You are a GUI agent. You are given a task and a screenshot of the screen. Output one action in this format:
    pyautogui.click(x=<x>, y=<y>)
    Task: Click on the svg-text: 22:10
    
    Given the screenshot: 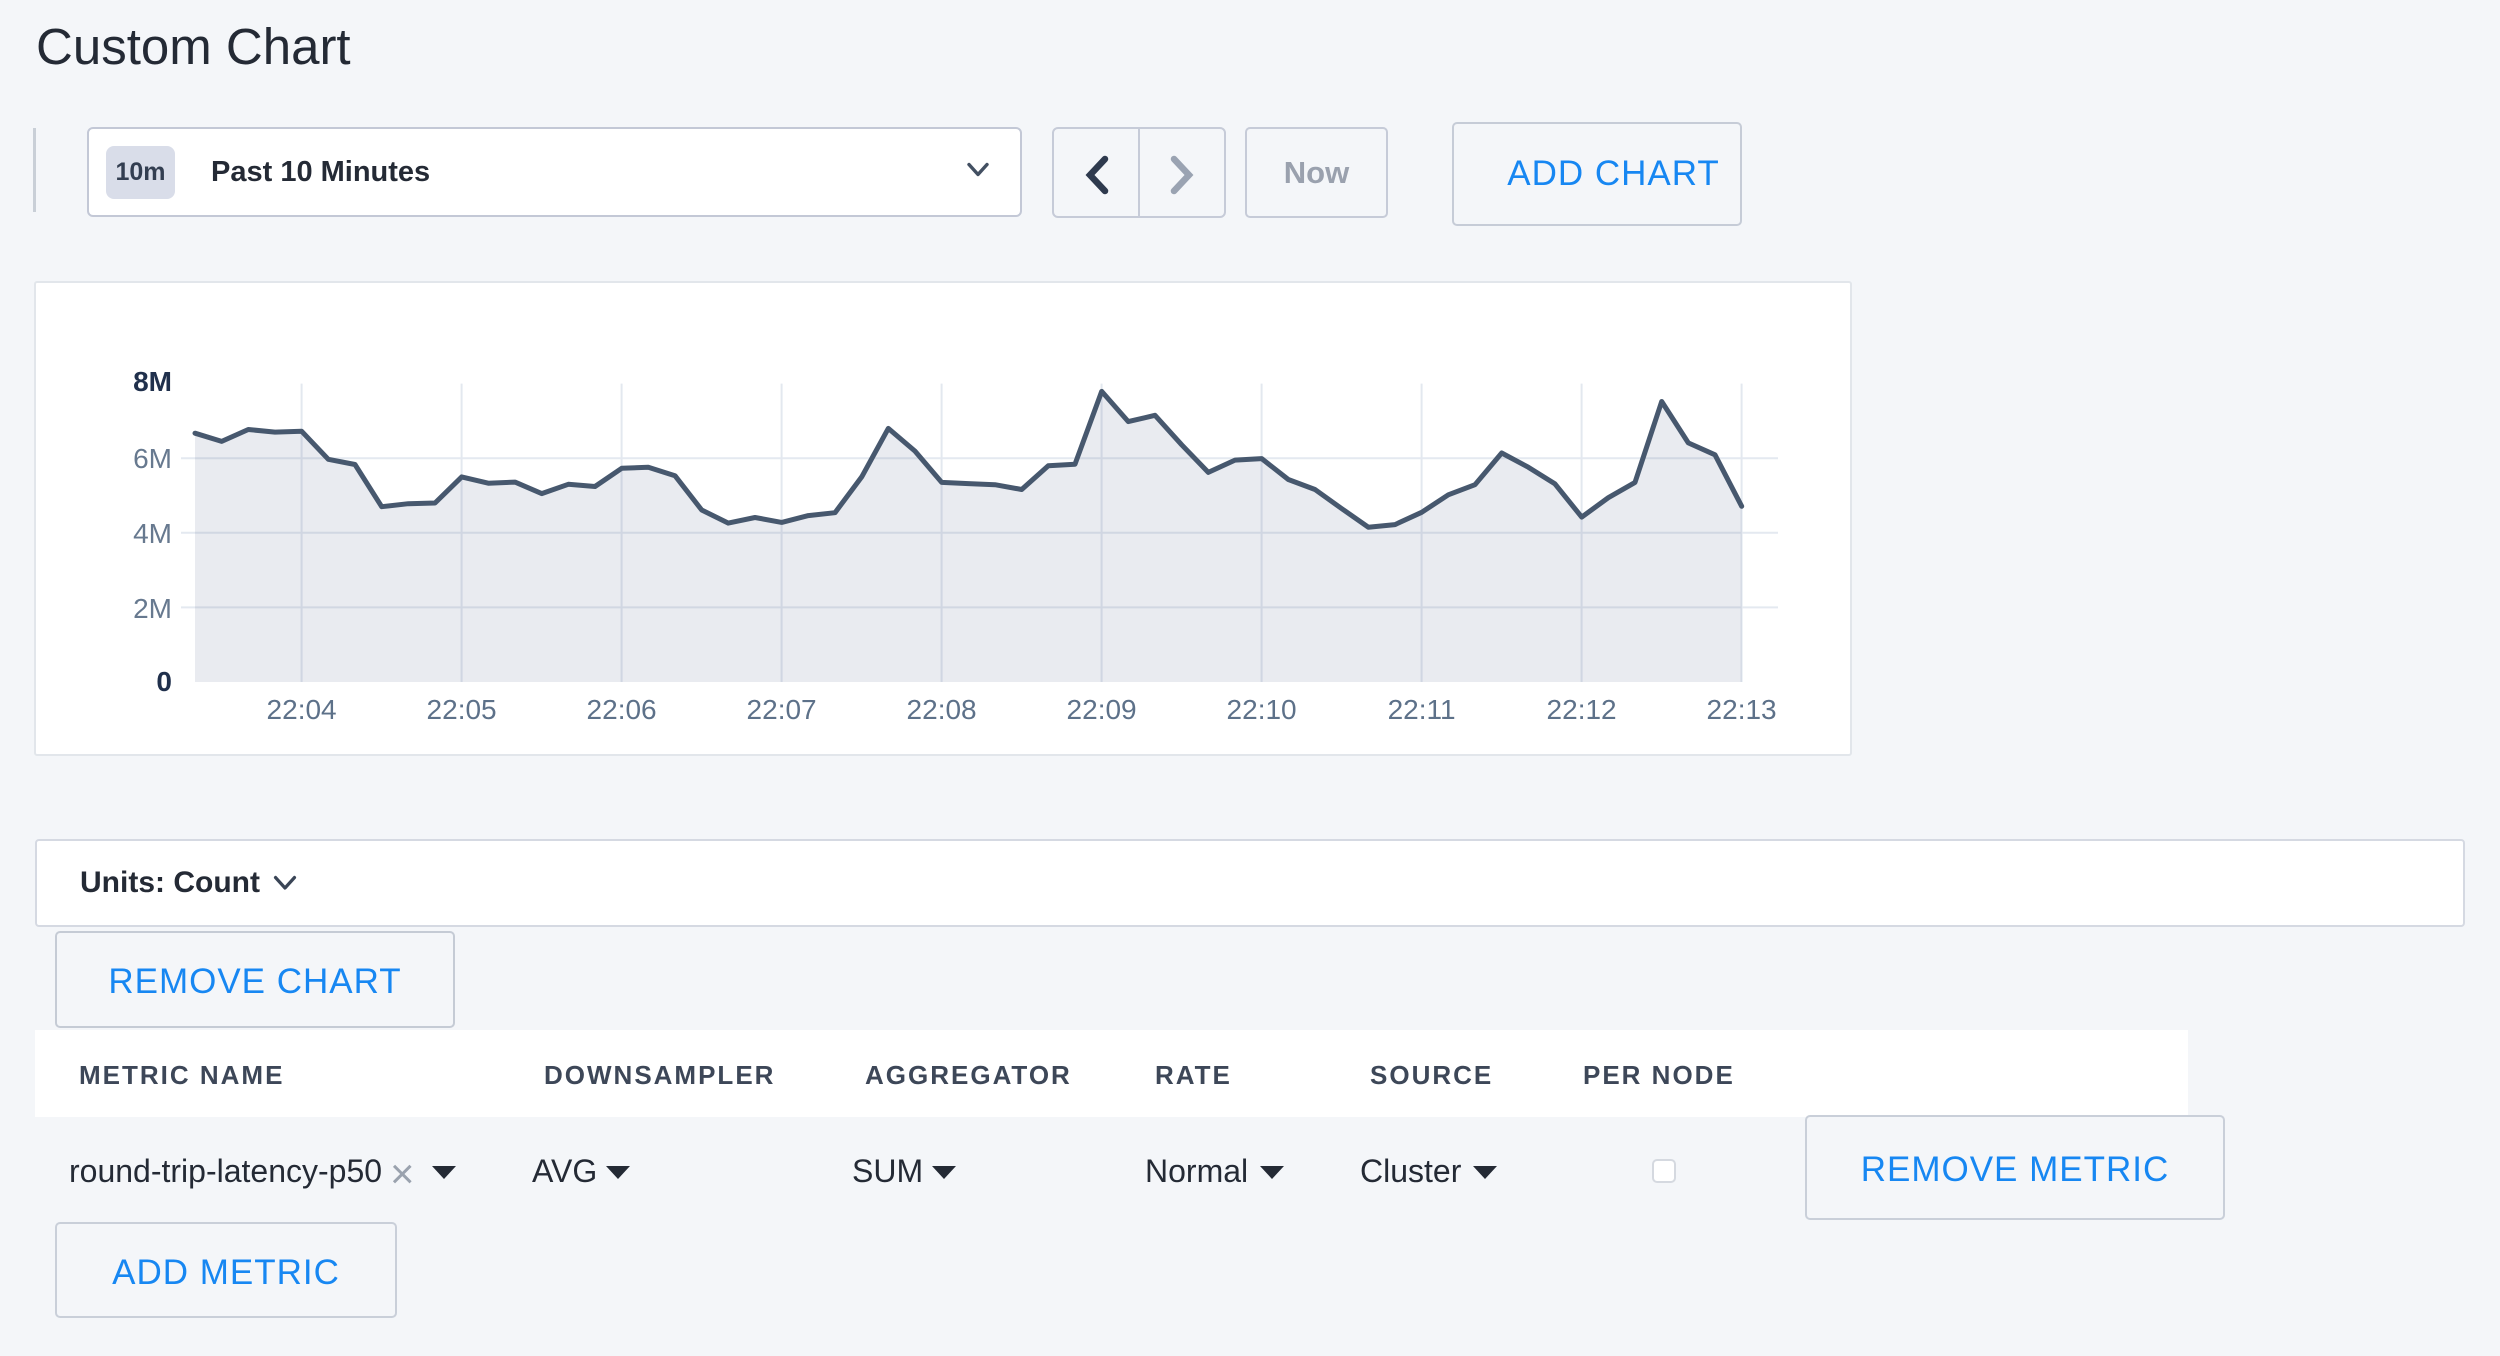 What is the action you would take?
    pyautogui.click(x=1262, y=709)
    